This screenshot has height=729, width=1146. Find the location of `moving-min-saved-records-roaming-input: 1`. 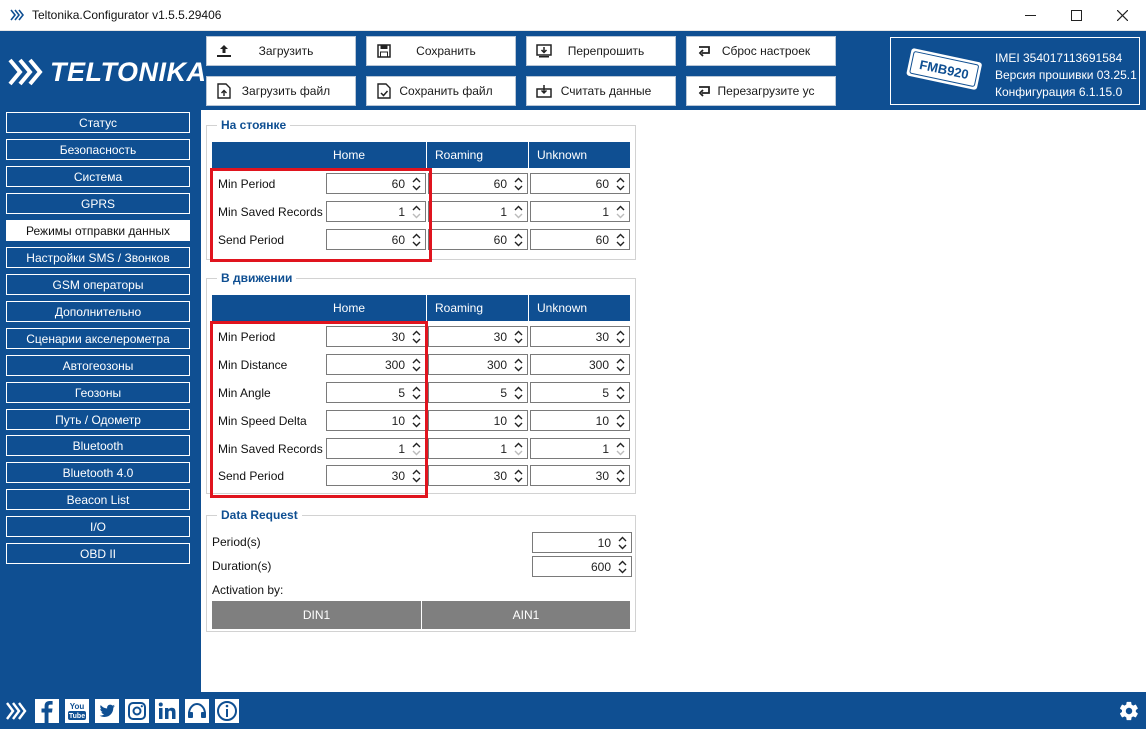

moving-min-saved-records-roaming-input: 1 is located at coordinates (478, 448).